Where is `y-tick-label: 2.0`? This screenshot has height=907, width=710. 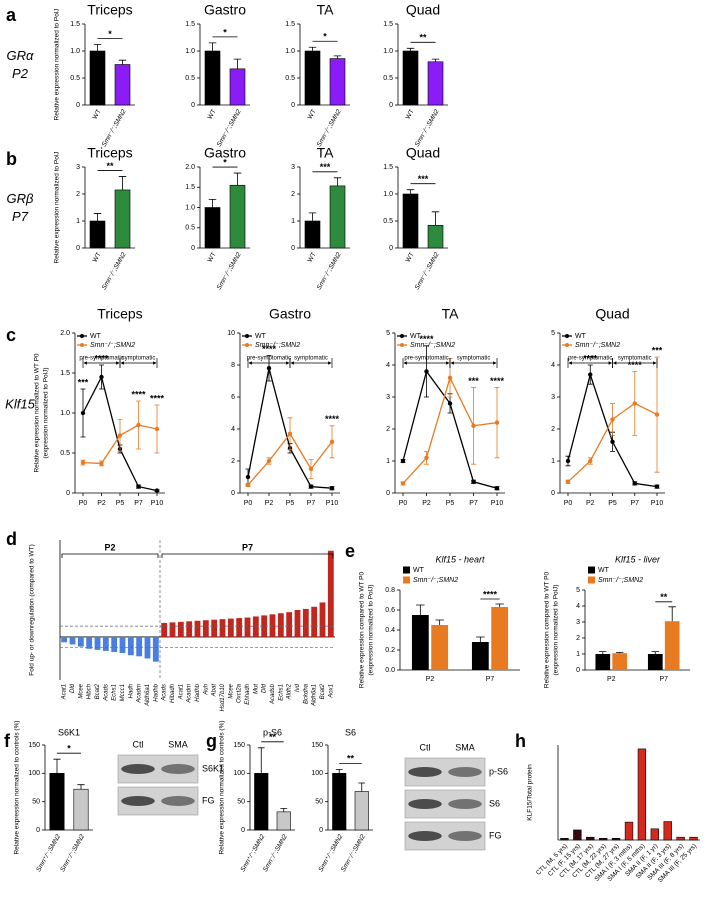 y-tick-label: 2.0 is located at coordinates (65, 333).